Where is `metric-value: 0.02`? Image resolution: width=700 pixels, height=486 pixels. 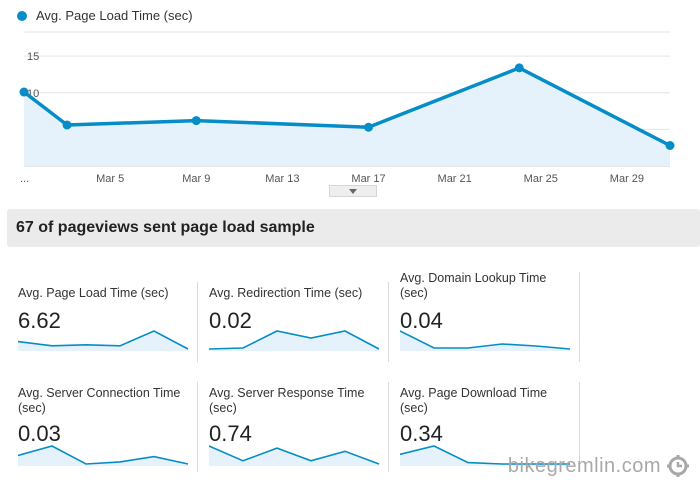
metric-value: 0.02 is located at coordinates (230, 320).